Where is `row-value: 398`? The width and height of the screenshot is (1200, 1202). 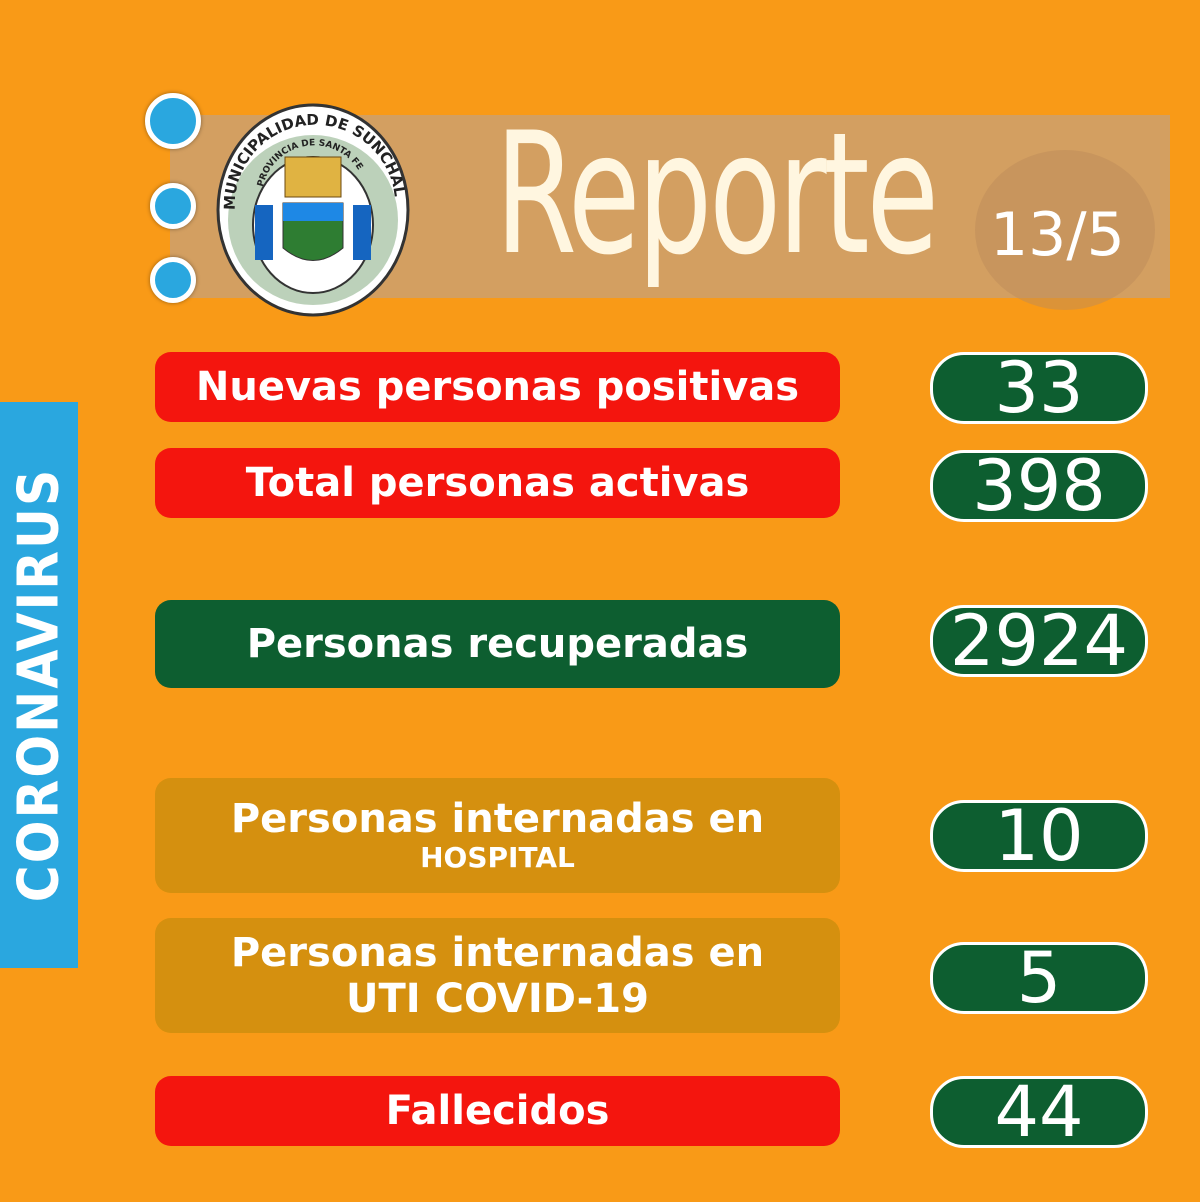
row-value: 398 is located at coordinates (1039, 486).